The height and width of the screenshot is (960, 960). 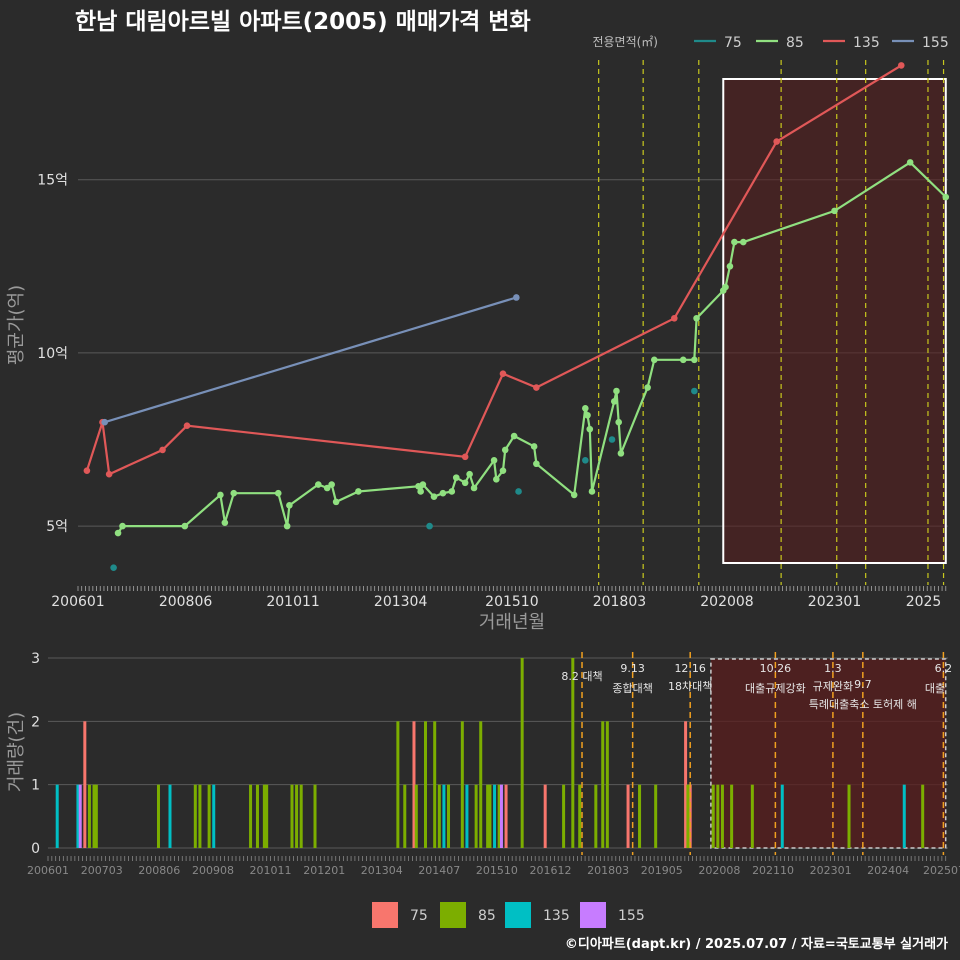 What do you see at coordinates (662, 870) in the screenshot?
I see `volume-x-tick-label: 201905` at bounding box center [662, 870].